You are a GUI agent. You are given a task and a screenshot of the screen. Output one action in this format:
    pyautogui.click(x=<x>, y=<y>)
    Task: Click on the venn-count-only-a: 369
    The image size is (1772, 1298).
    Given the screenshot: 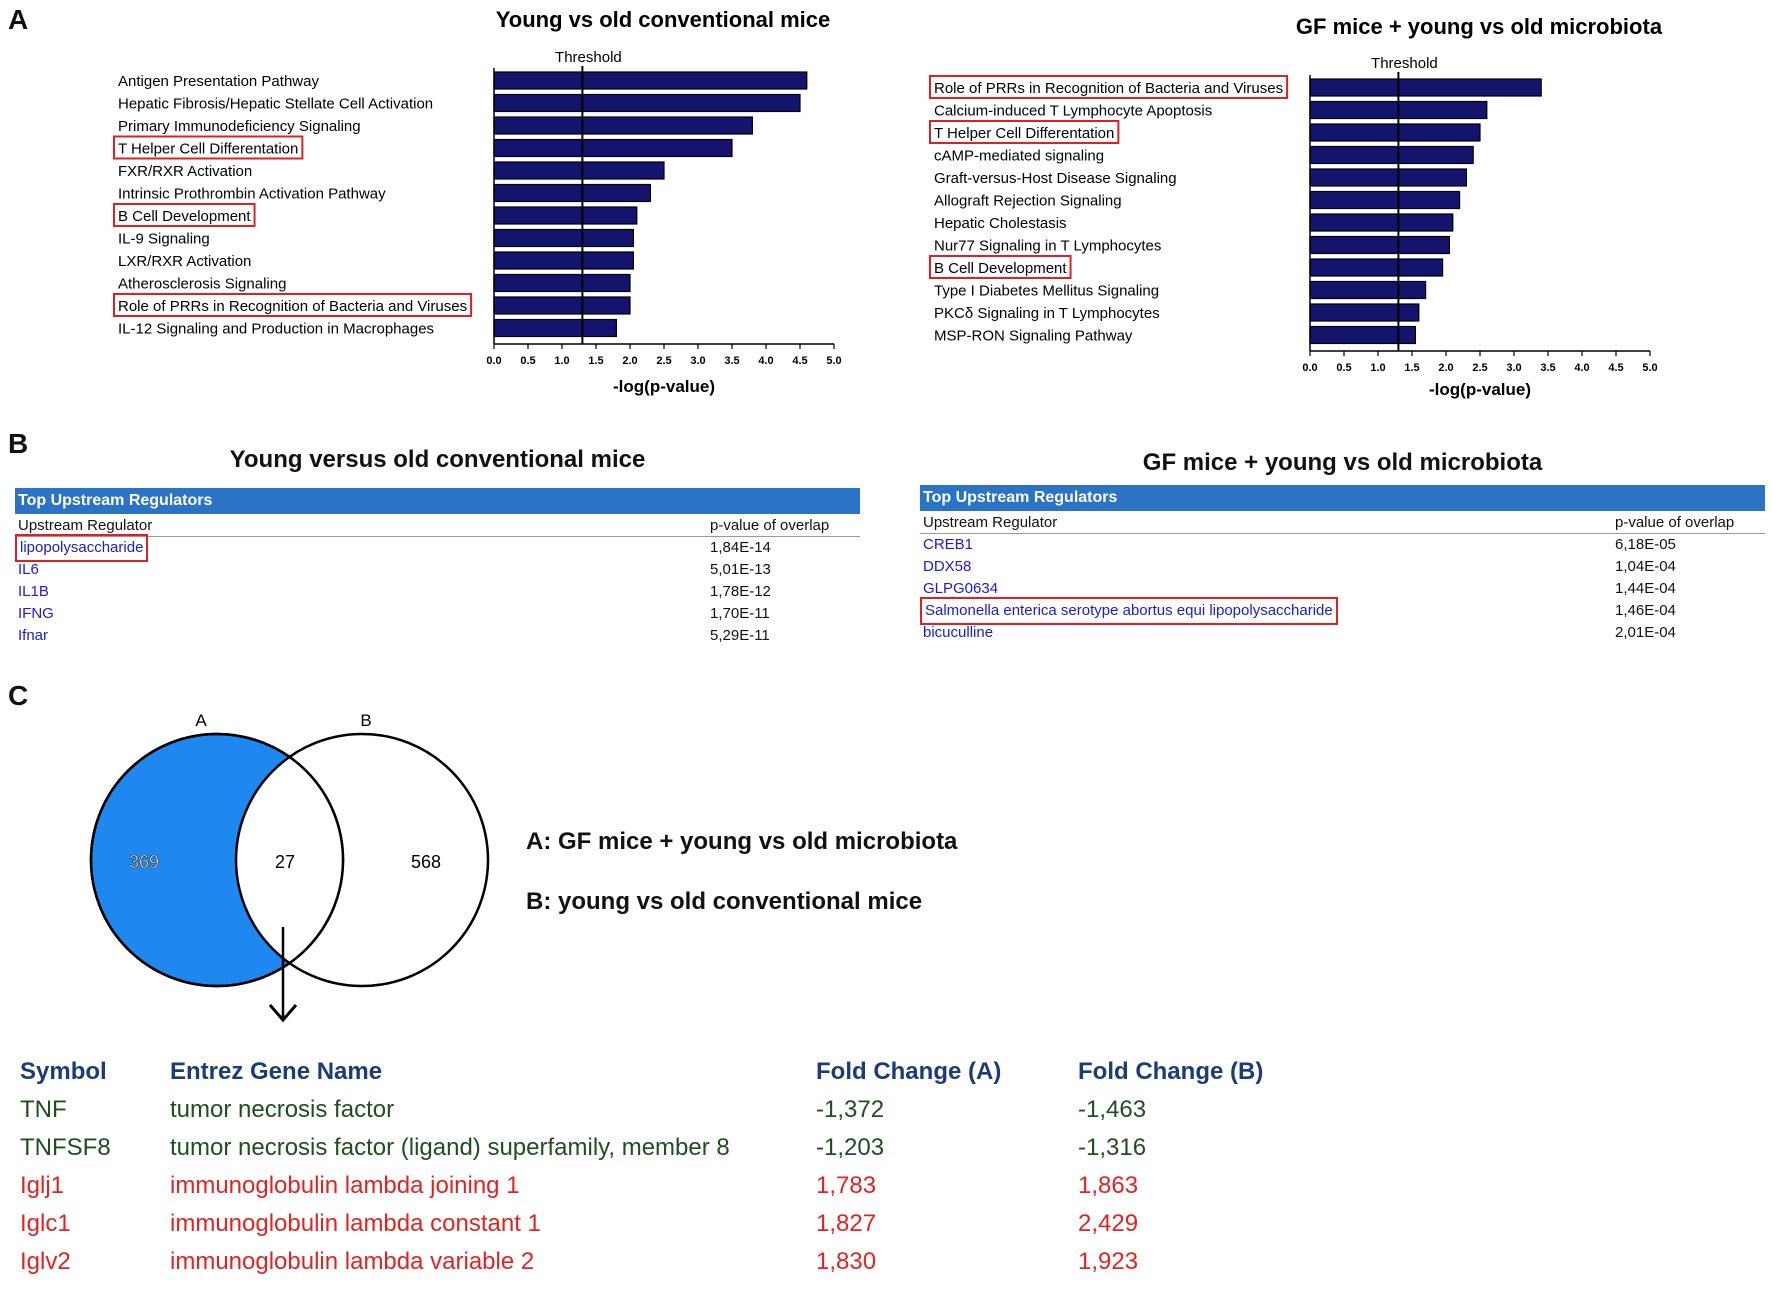 What is the action you would take?
    pyautogui.click(x=144, y=862)
    